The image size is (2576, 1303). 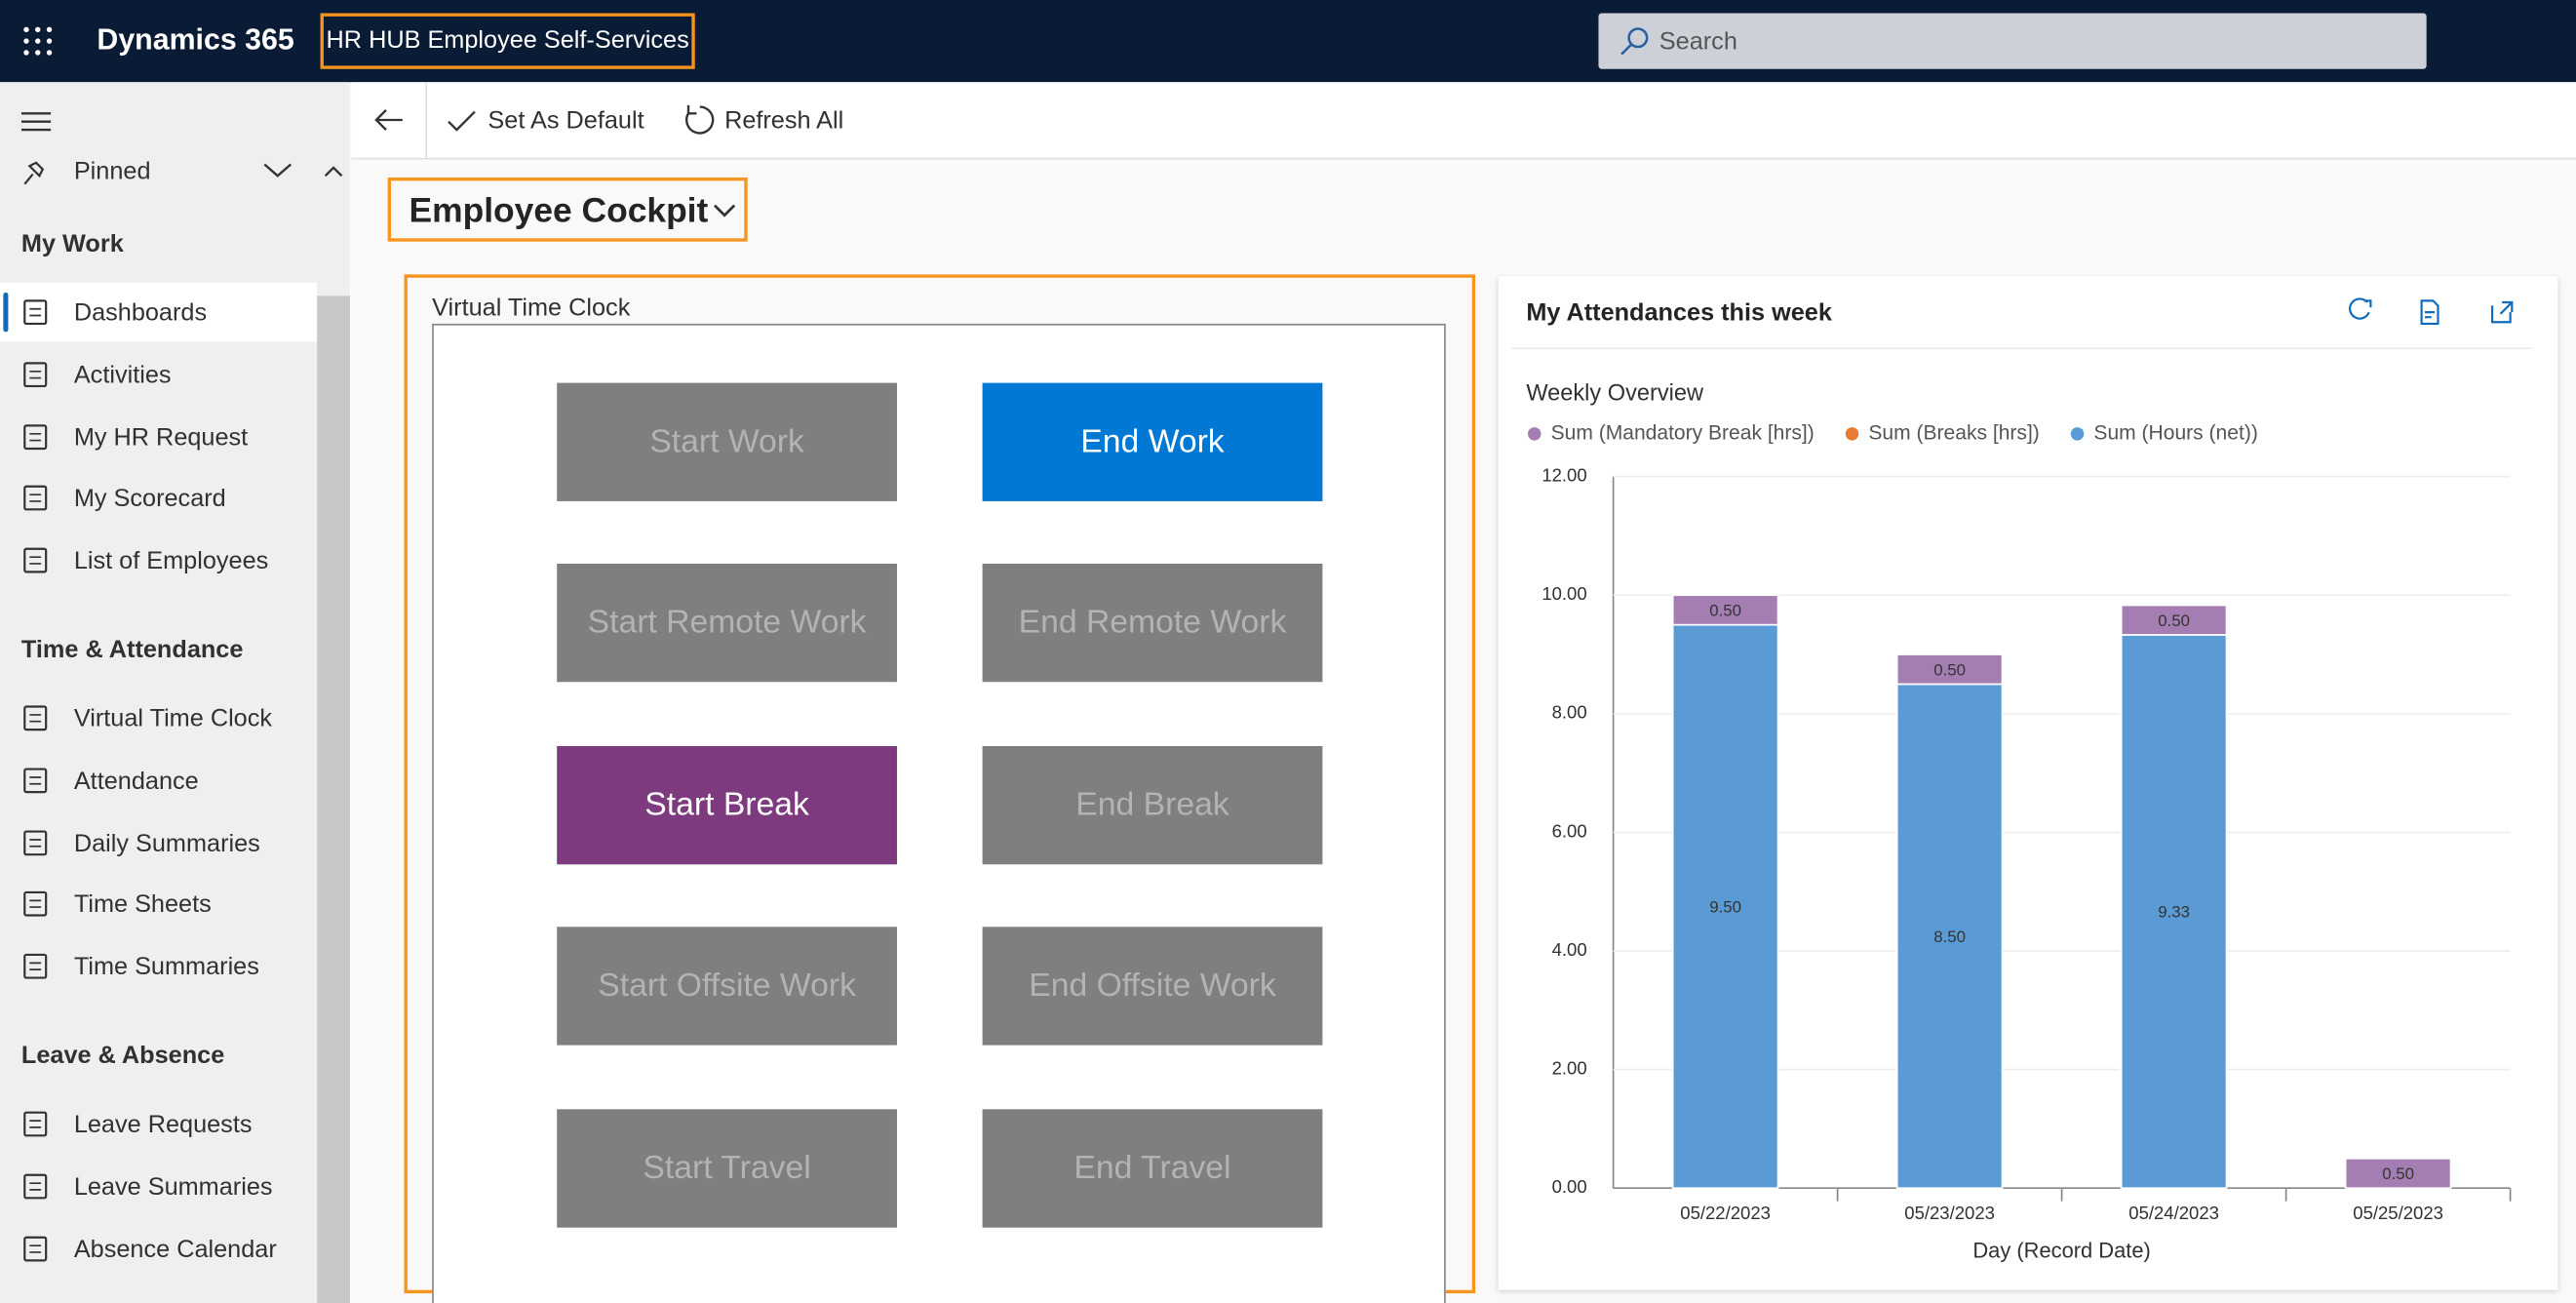 What do you see at coordinates (112, 171) in the screenshot?
I see `pinned: Pinned` at bounding box center [112, 171].